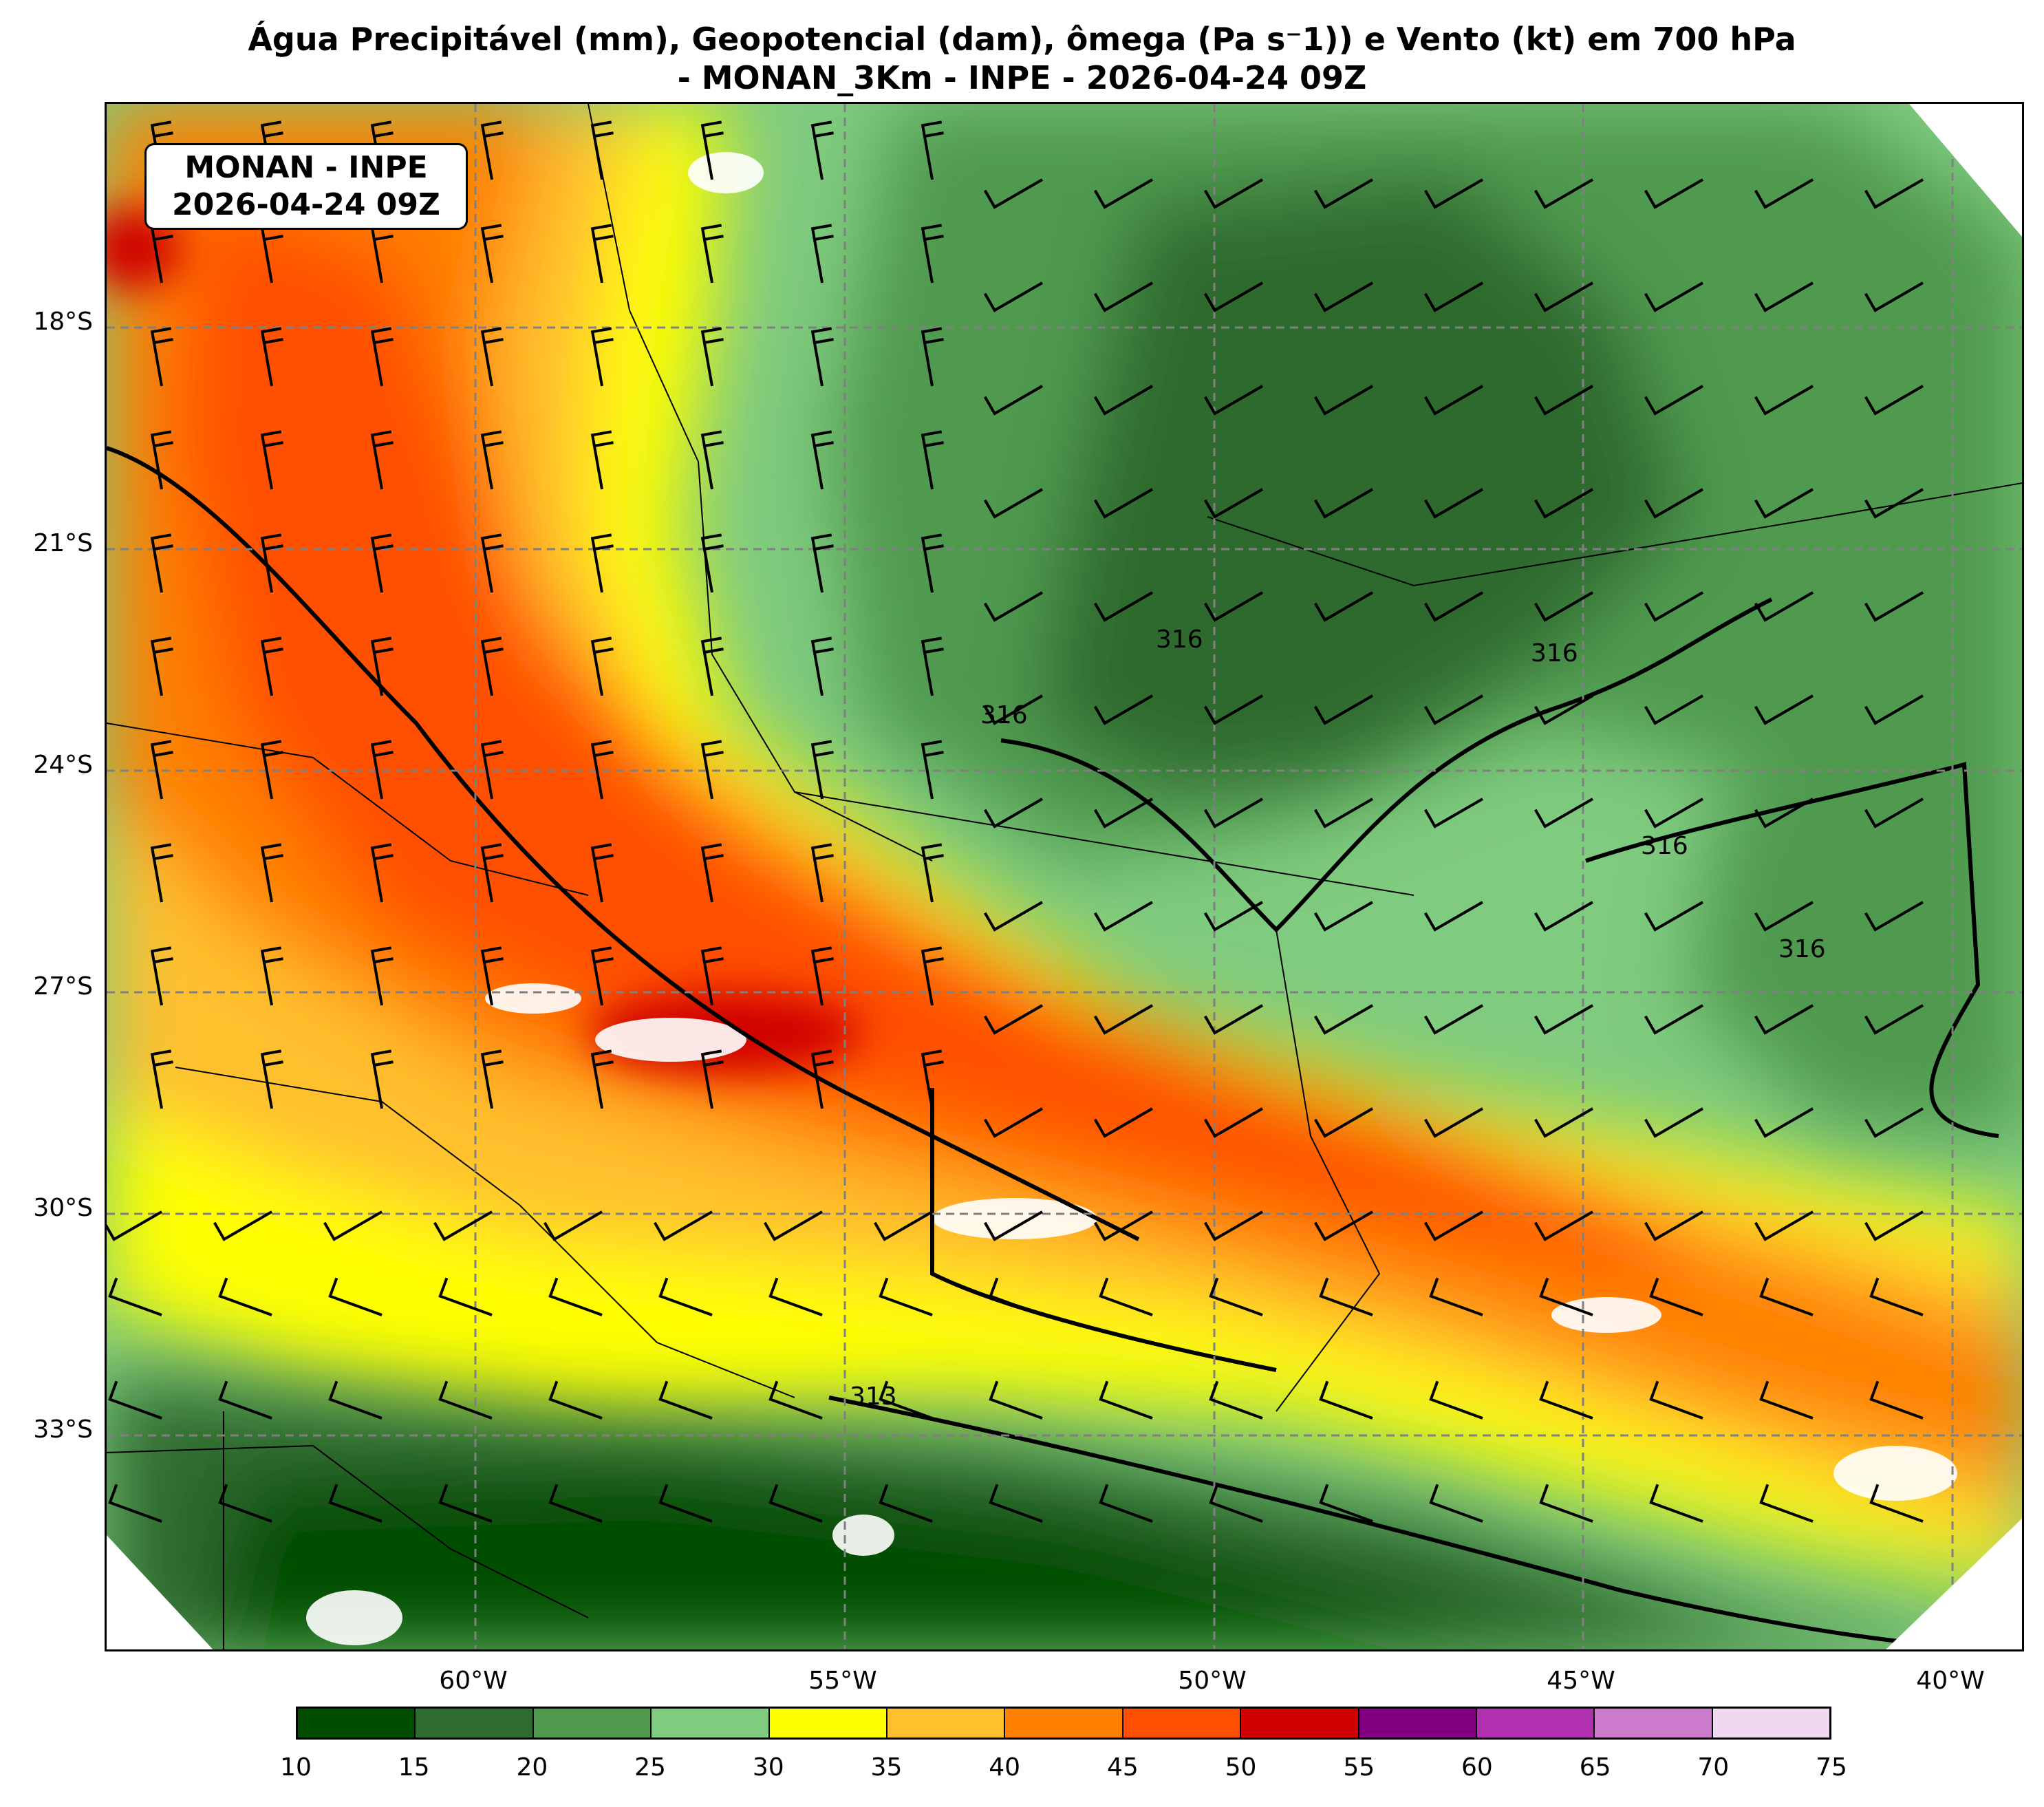  Describe the element at coordinates (1855, 930) in the screenshot. I see `pw-dry-east` at that location.